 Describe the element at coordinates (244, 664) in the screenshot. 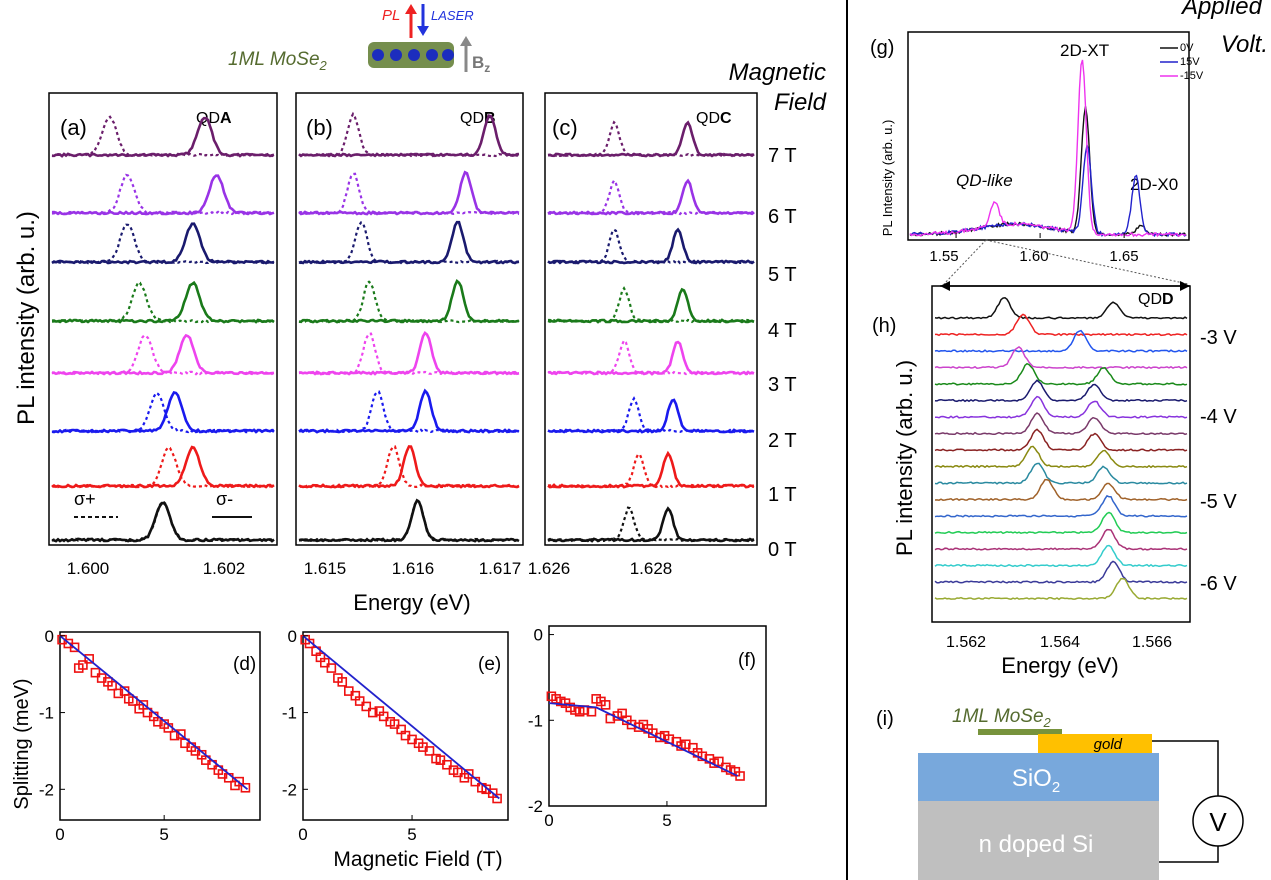

I see `panel-d-letter: (d)` at that location.